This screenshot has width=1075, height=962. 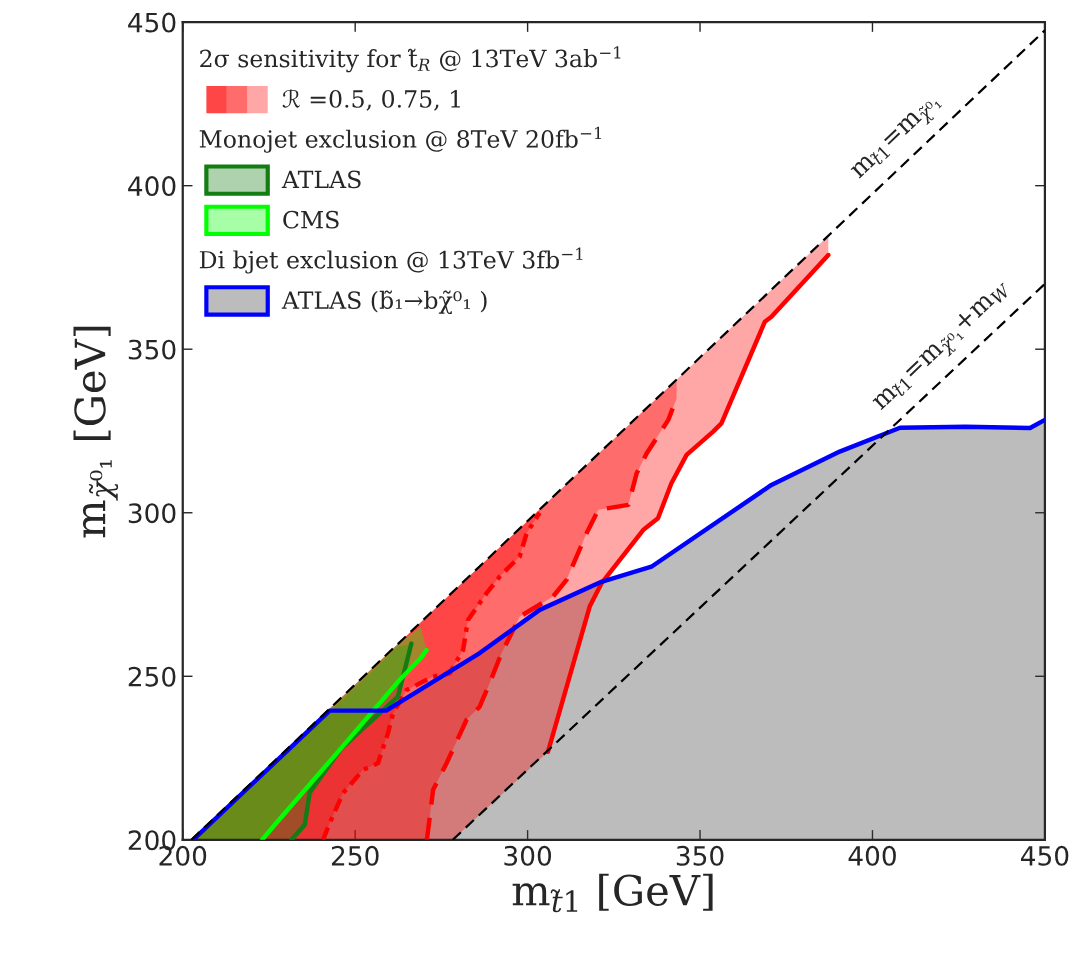 What do you see at coordinates (152, 186) in the screenshot?
I see `y-tick-label: 400` at bounding box center [152, 186].